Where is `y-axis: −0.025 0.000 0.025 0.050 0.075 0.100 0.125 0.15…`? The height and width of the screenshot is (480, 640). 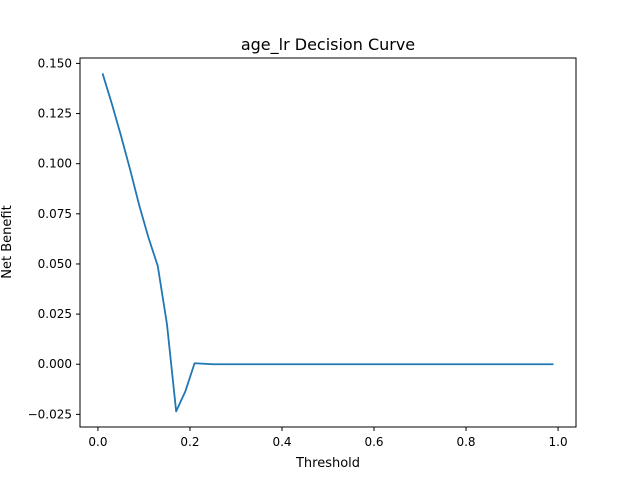
y-axis: −0.025 0.000 0.025 0.050 0.075 0.100 0.125 0.15… is located at coordinates (54, 238).